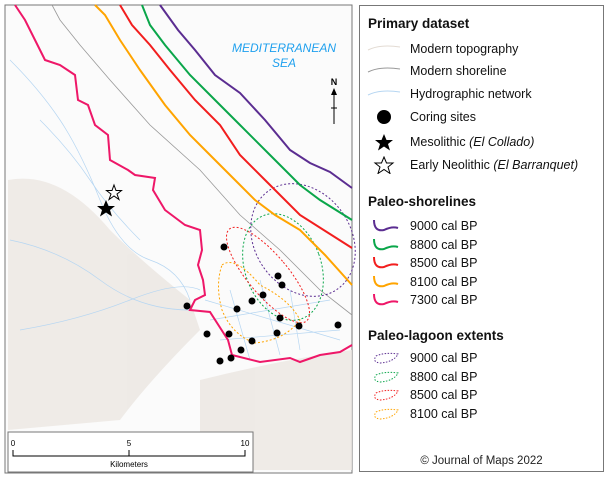 The width and height of the screenshot is (610, 480). I want to click on legend-lagoon-item: 8500 cal BP, so click(418, 395).